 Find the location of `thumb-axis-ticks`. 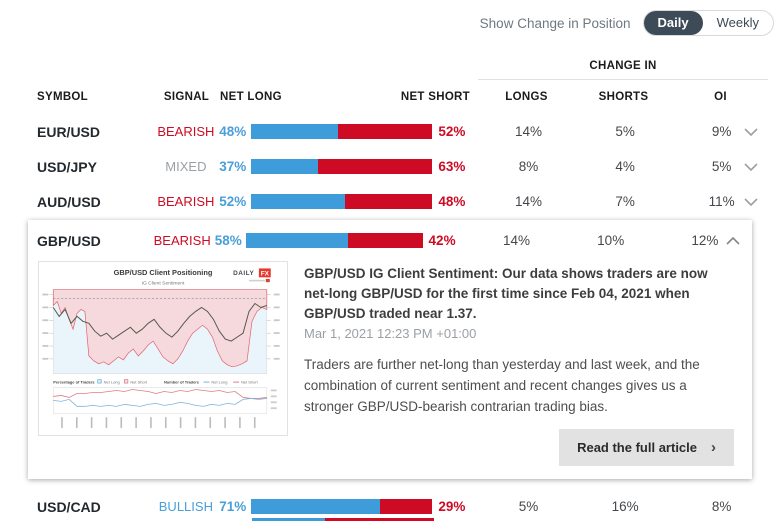

thumb-axis-ticks is located at coordinates (160, 327).